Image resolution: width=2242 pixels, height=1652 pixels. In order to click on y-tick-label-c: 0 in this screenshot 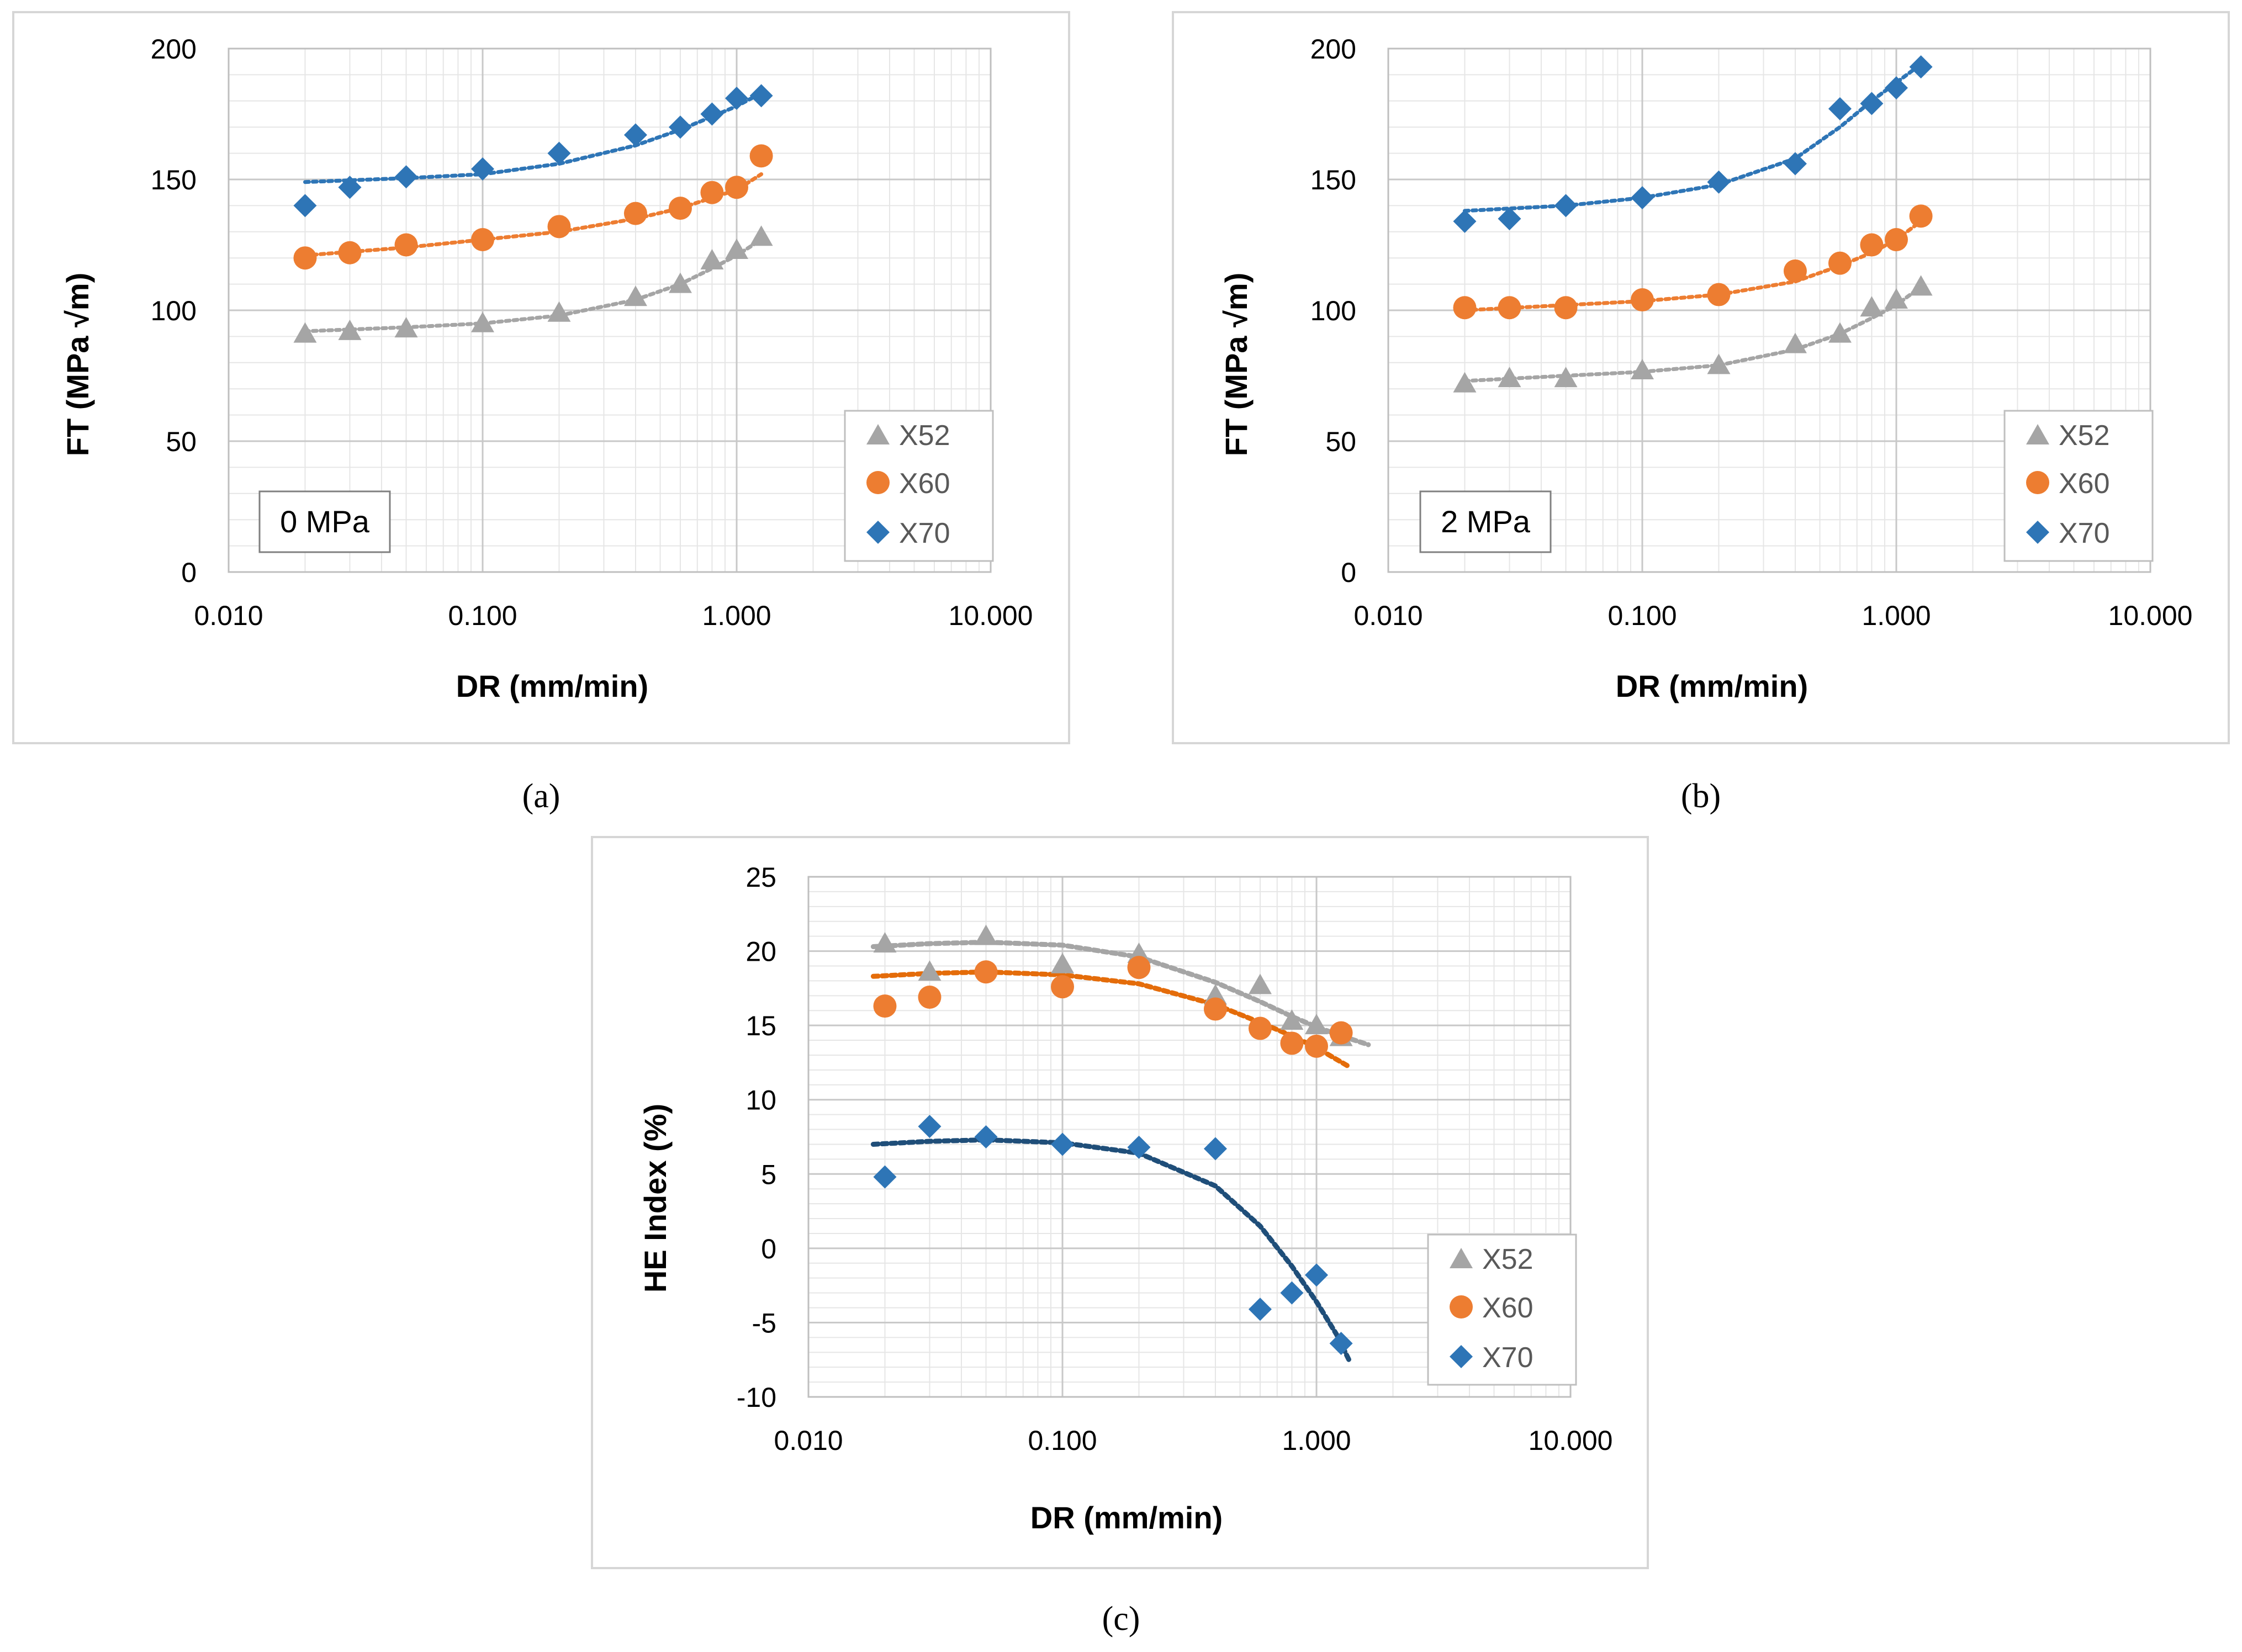, I will do `click(769, 1248)`.